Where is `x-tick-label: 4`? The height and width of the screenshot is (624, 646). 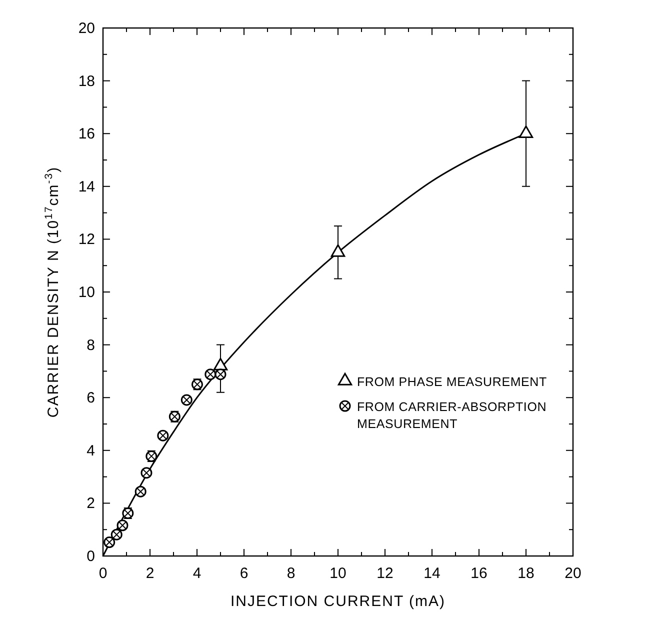
x-tick-label: 4 is located at coordinates (197, 573).